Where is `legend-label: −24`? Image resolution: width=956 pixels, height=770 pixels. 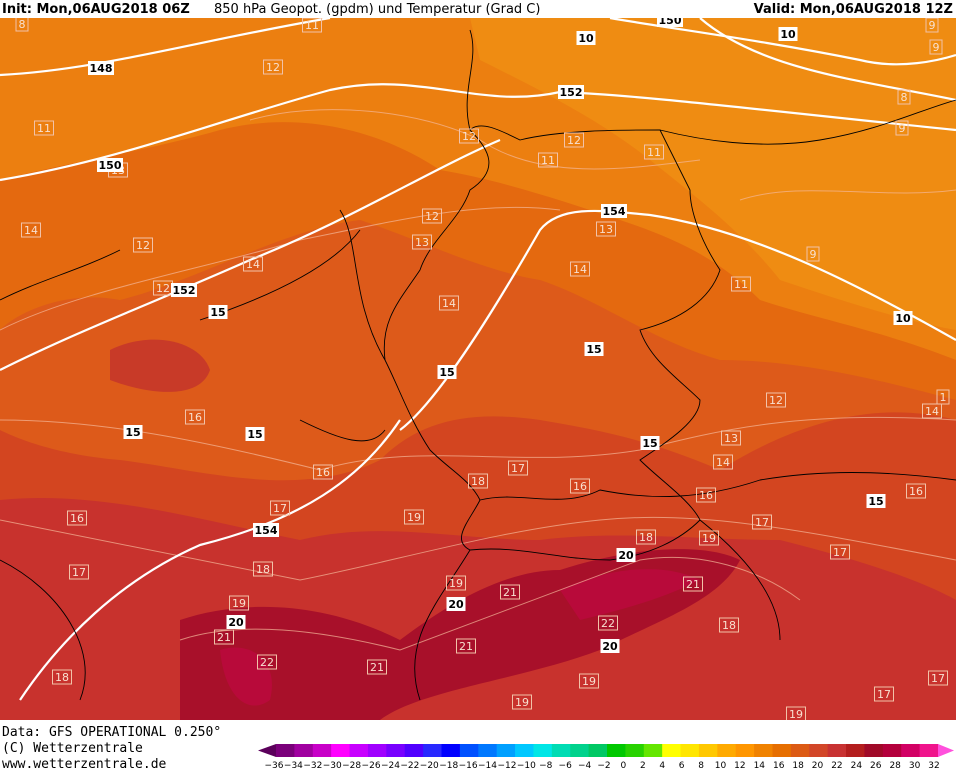 legend-label: −24 is located at coordinates (390, 765).